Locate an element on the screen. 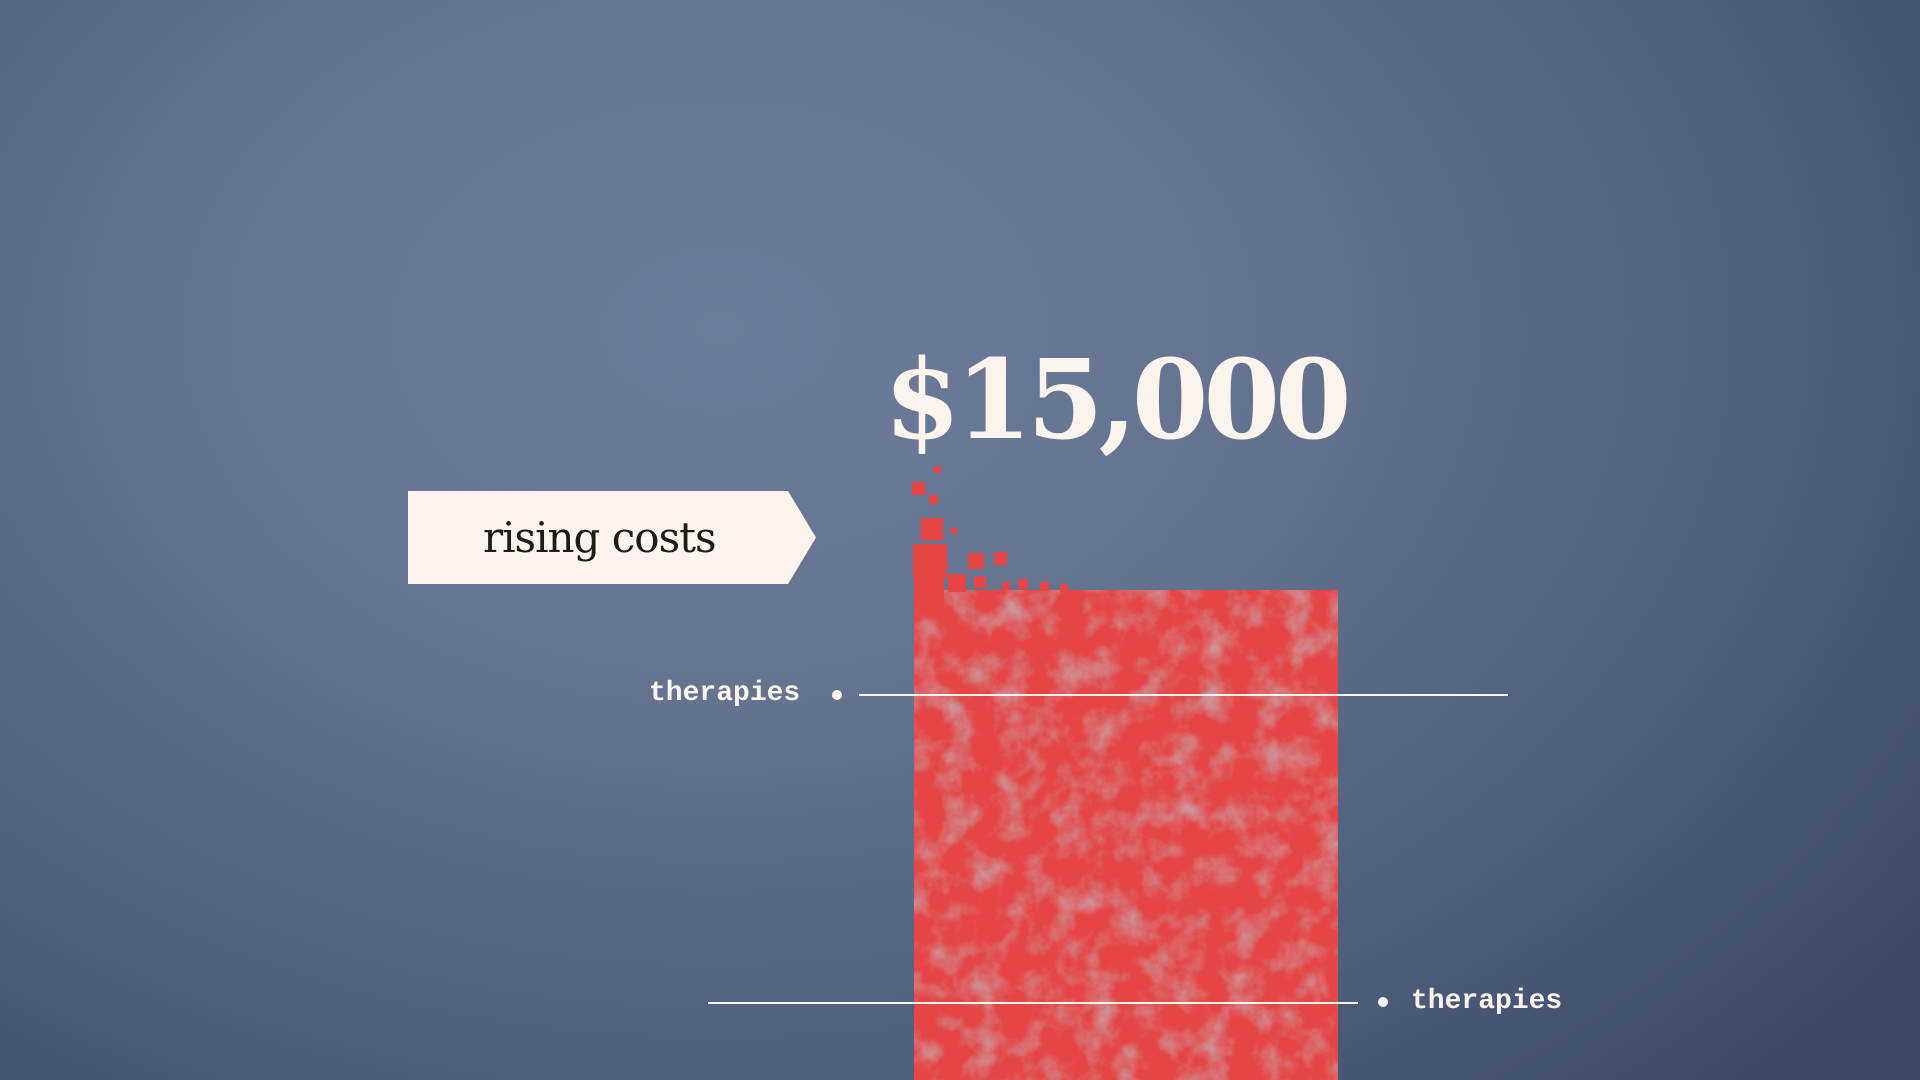 The height and width of the screenshot is (1080, 1920). rising-costs-tag: rising costs is located at coordinates (612, 537).